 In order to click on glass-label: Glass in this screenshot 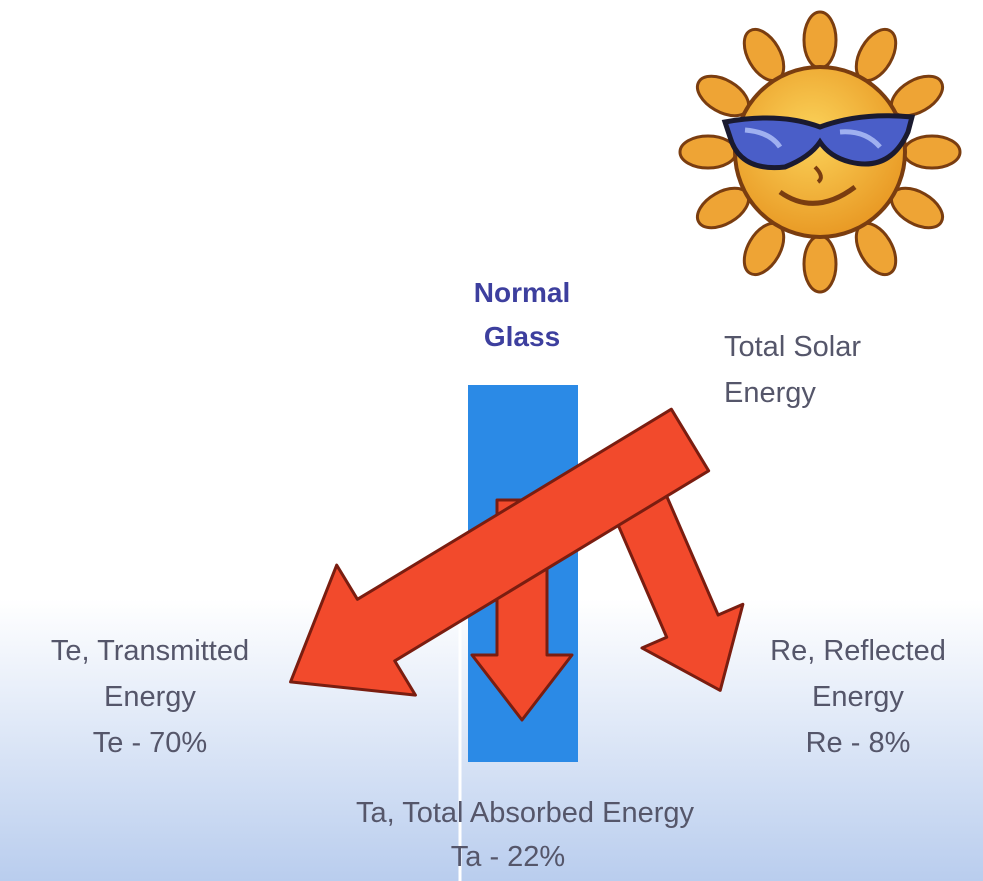, I will do `click(522, 336)`.